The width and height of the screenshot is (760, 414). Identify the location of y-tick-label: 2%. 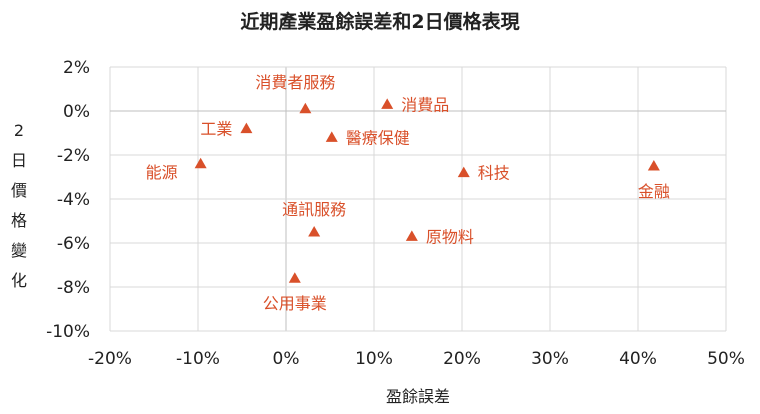
(76, 68).